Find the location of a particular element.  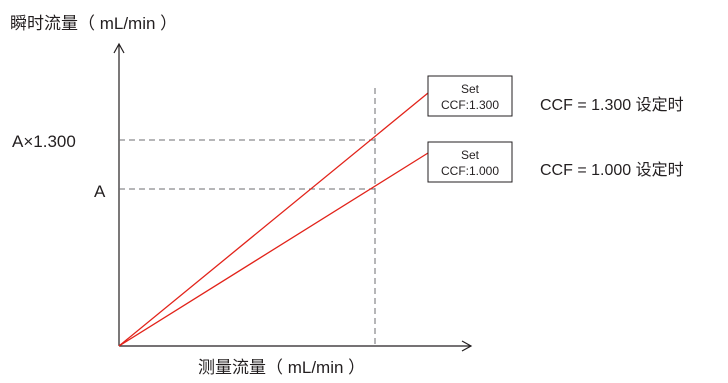

setting-box-ccf-1300: Set CCF:1.300 is located at coordinates (470, 96).